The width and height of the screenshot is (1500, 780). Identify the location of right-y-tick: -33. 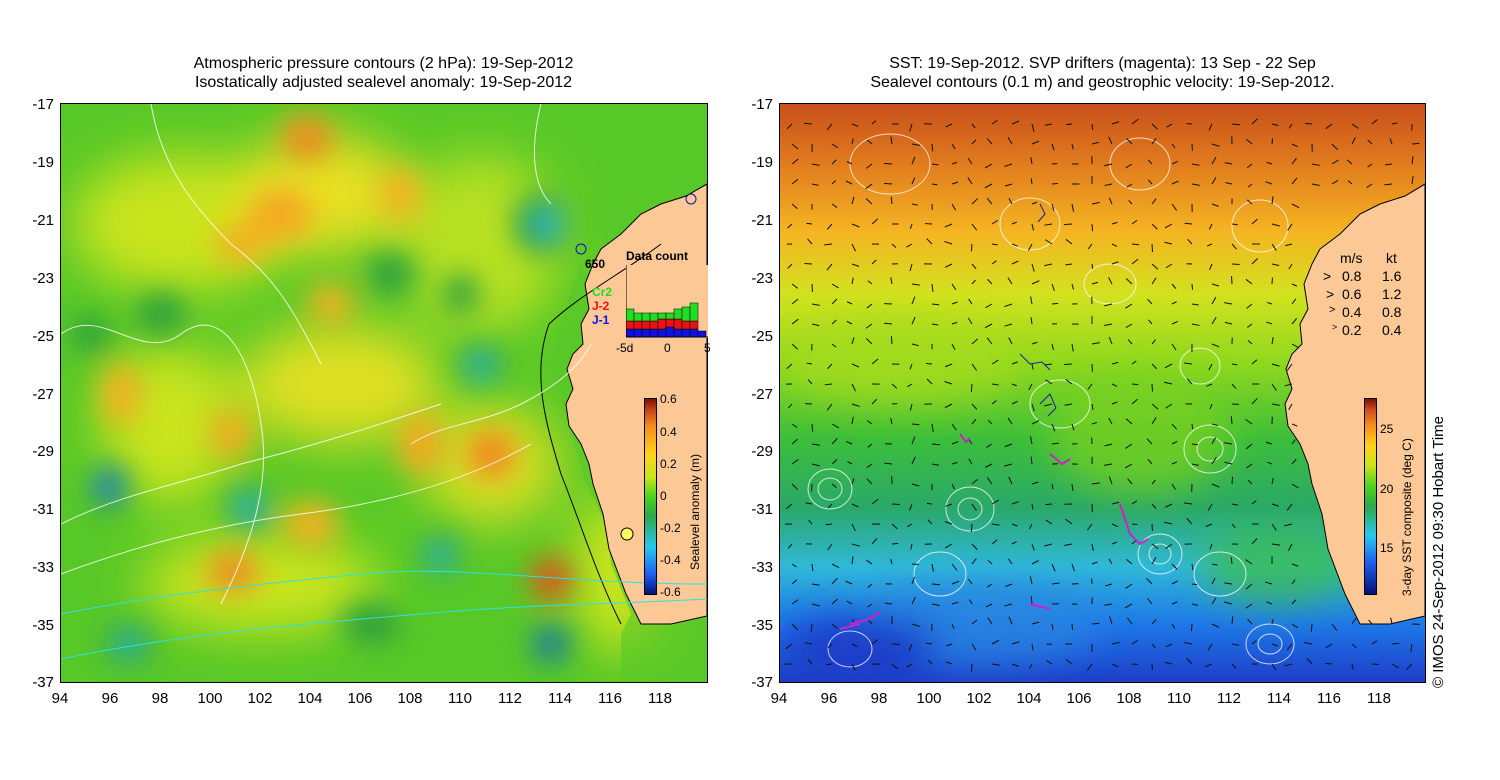
(762, 567).